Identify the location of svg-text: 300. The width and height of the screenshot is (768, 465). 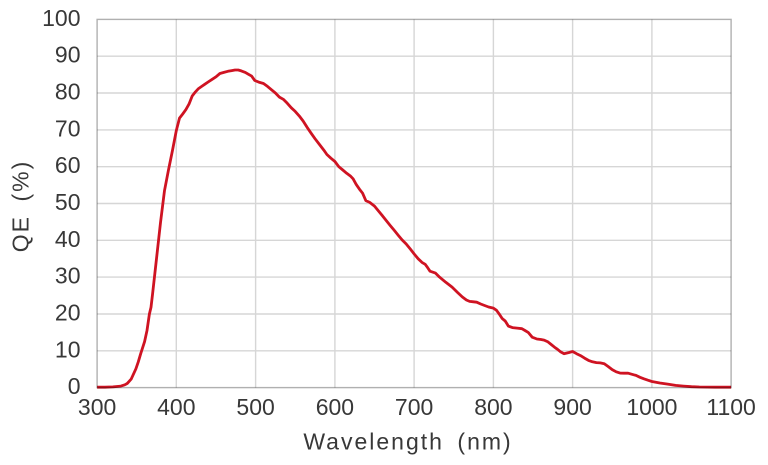
(97, 407).